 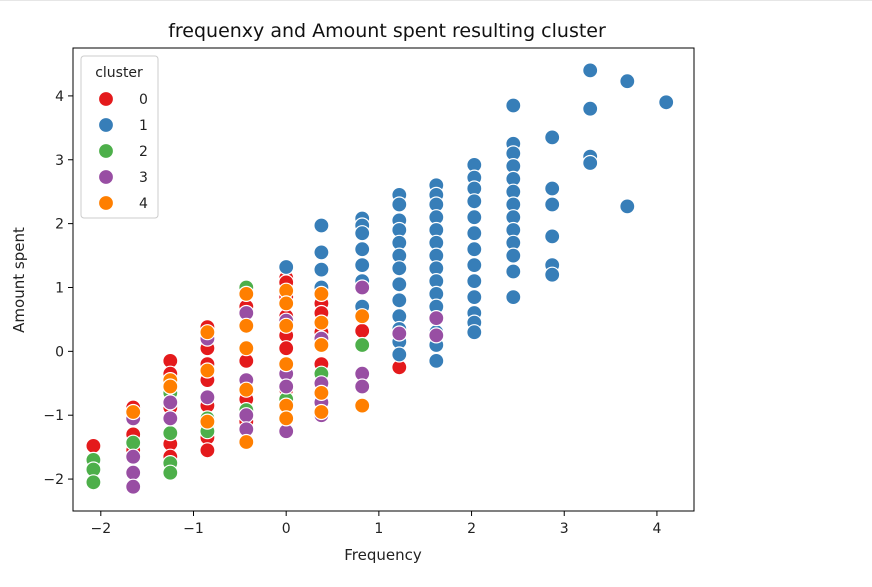 What do you see at coordinates (143, 204) in the screenshot?
I see `legend-entry-label: 4` at bounding box center [143, 204].